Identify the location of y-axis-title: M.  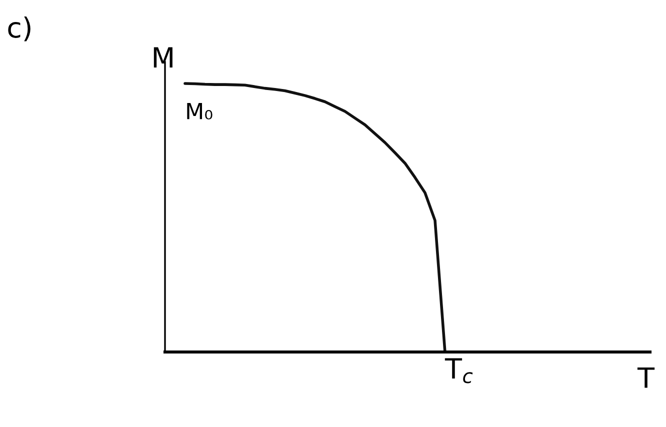
(163, 57).